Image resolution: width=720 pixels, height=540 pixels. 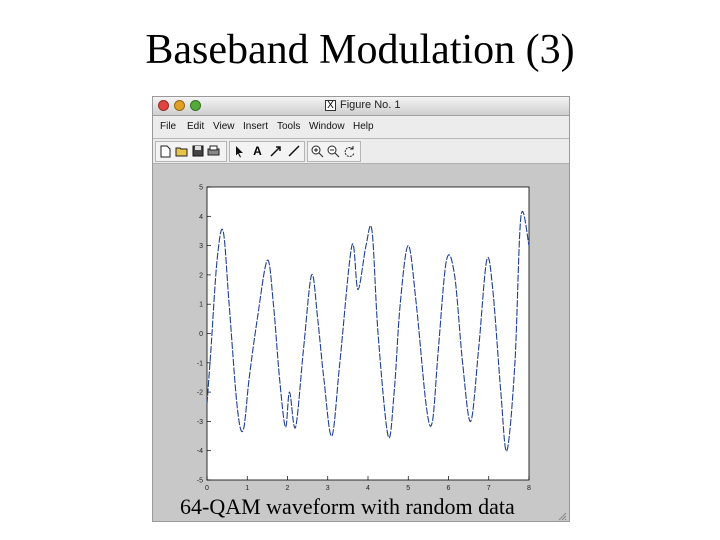 I want to click on menu-file: File, so click(x=168, y=126).